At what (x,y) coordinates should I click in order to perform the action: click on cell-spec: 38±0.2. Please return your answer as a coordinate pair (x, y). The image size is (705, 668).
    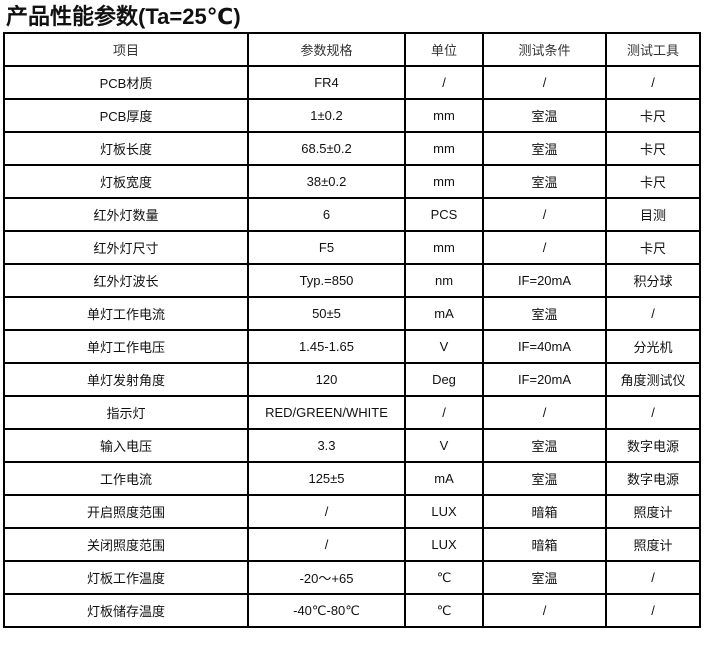
    Looking at the image, I should click on (326, 181).